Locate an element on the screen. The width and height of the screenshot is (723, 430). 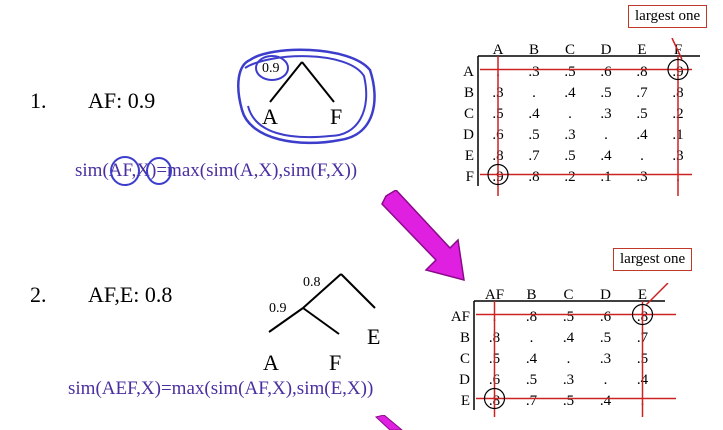
transition-arrow is located at coordinates (423, 236).